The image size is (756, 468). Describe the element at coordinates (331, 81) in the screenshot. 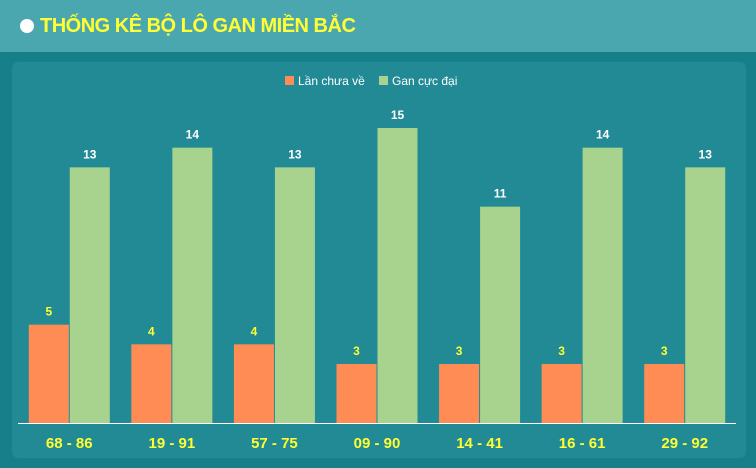

I see `legend-label-lan-chua-ve: Lần chưa về` at that location.